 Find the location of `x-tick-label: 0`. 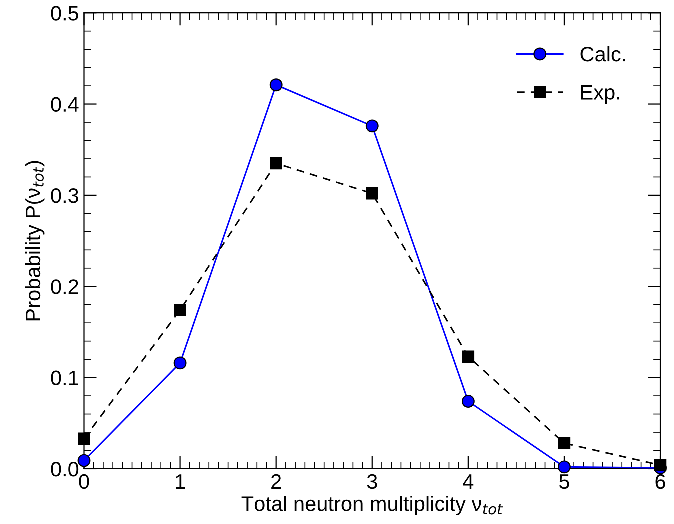

x-tick-label: 0 is located at coordinates (84, 482).